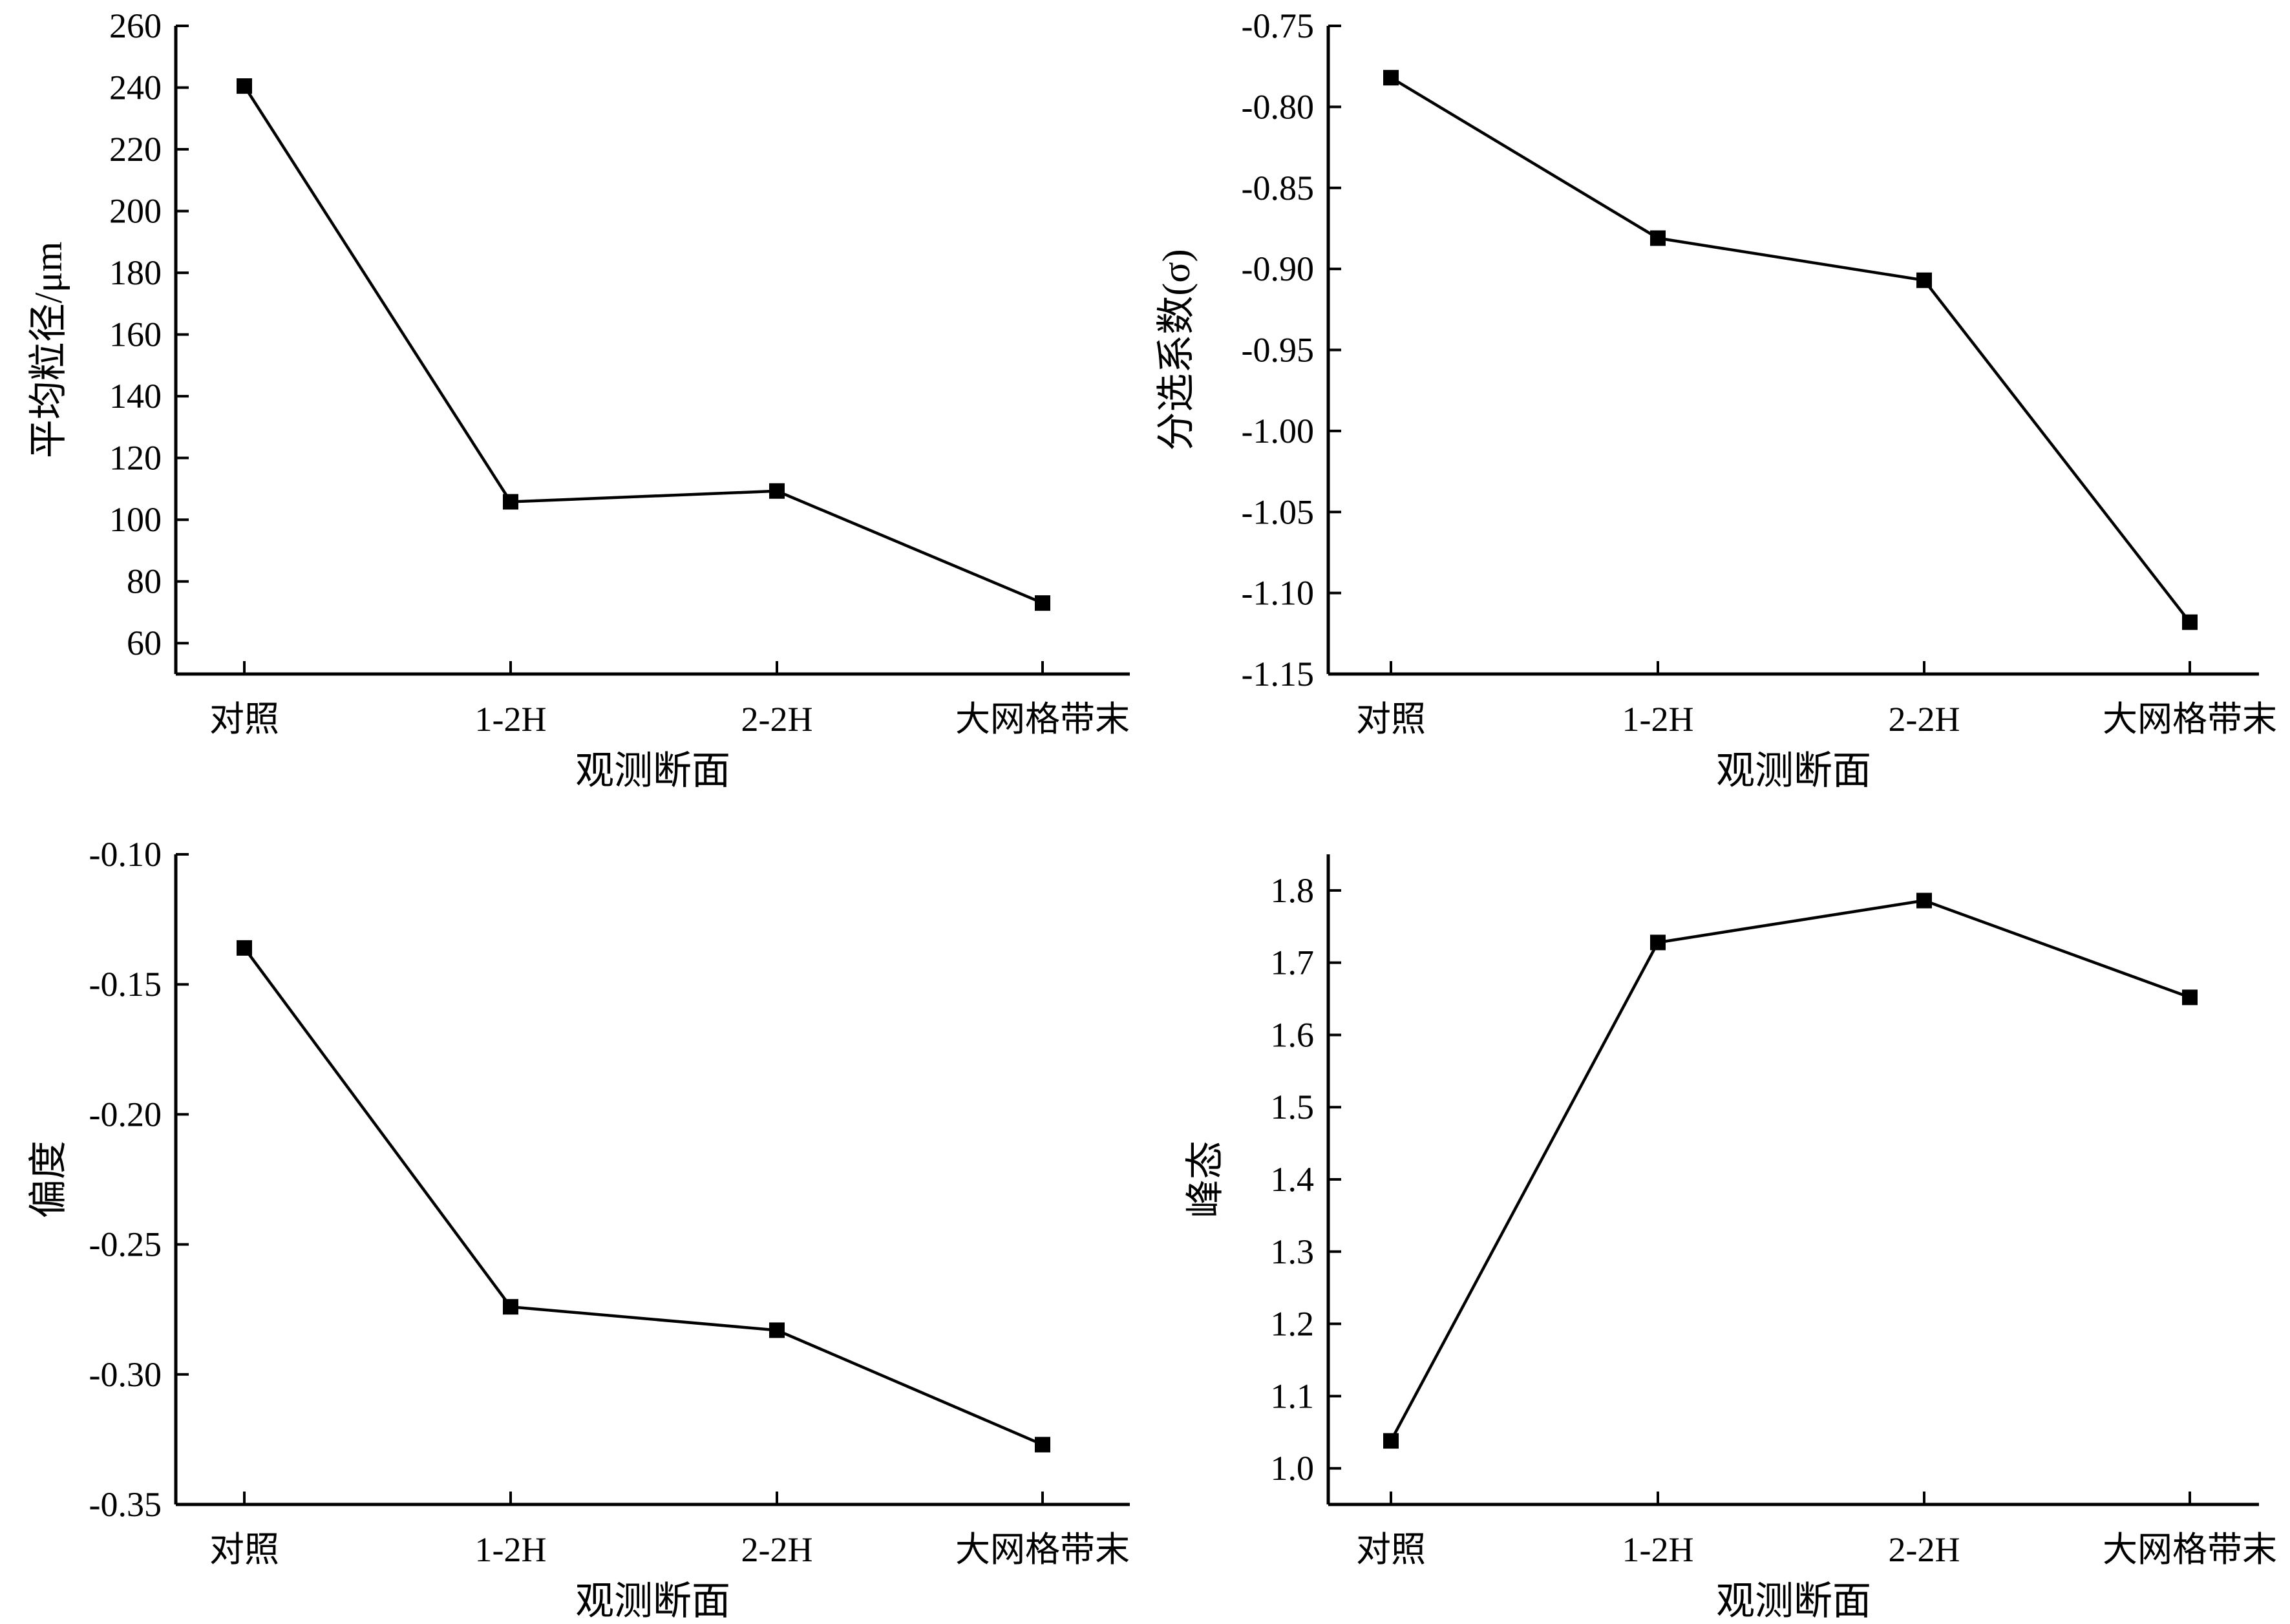 The height and width of the screenshot is (1624, 2290). Describe the element at coordinates (1278, 188) in the screenshot. I see `y-tick-label: -0.85` at that location.